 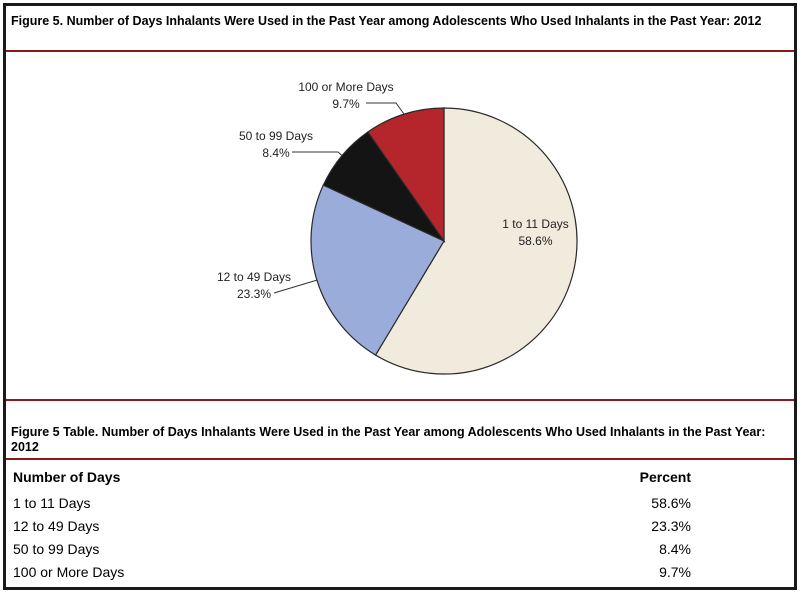 I want to click on slice-value-label: 8.4%, so click(x=276, y=153).